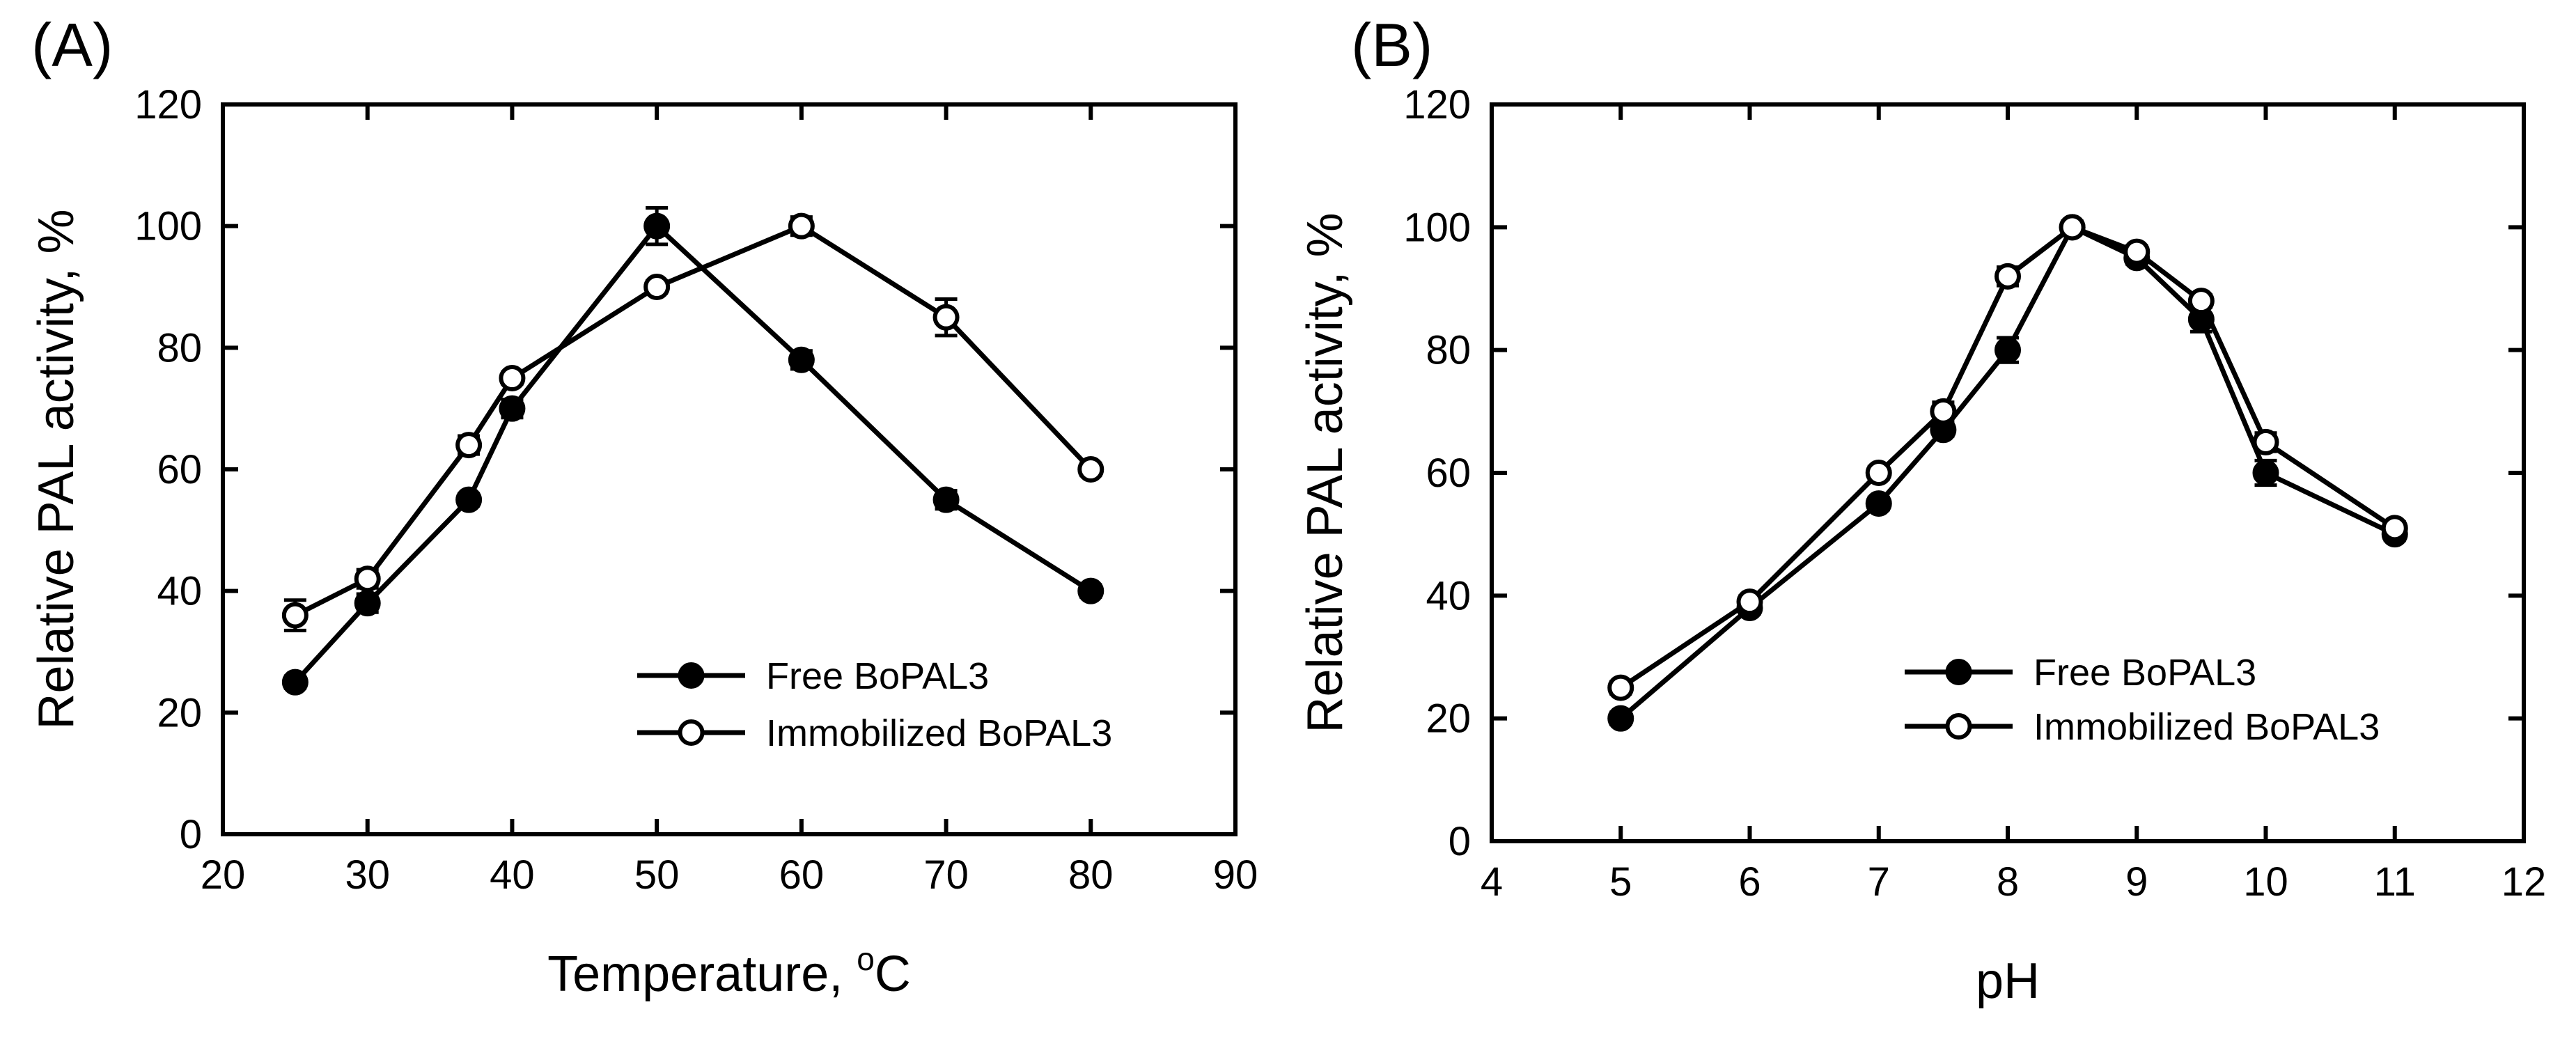 This screenshot has height=1039, width=2576. I want to click on x-axis-label-text: pH, so click(2008, 981).